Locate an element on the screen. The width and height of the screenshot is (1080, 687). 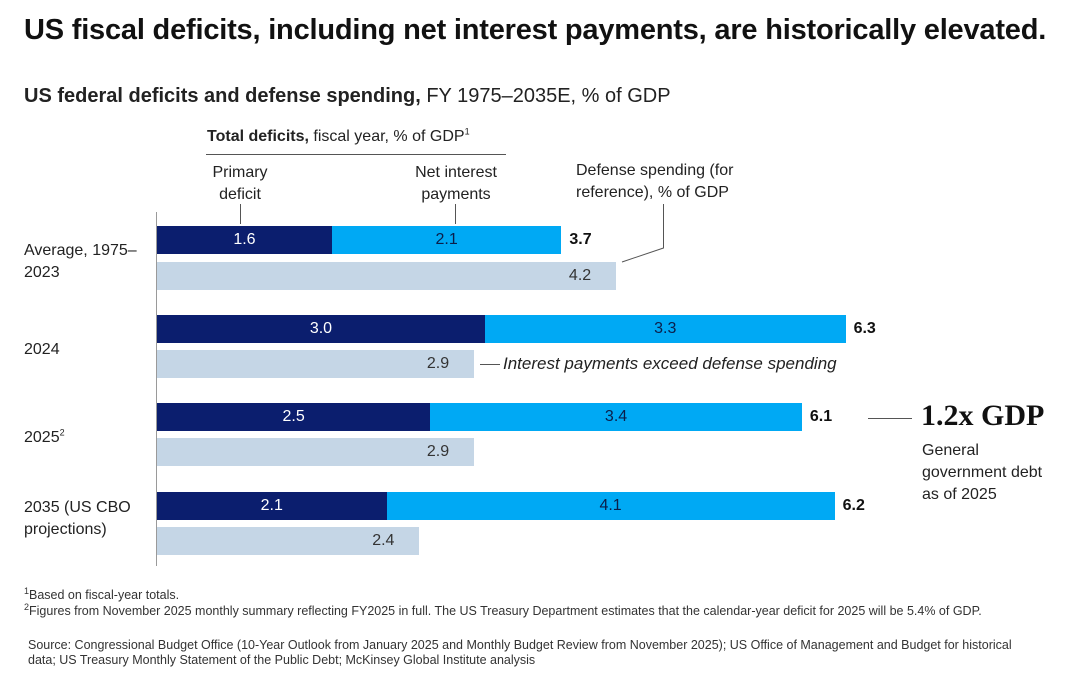
net-interest-bar-2035-label: 4.1 is located at coordinates (610, 505).